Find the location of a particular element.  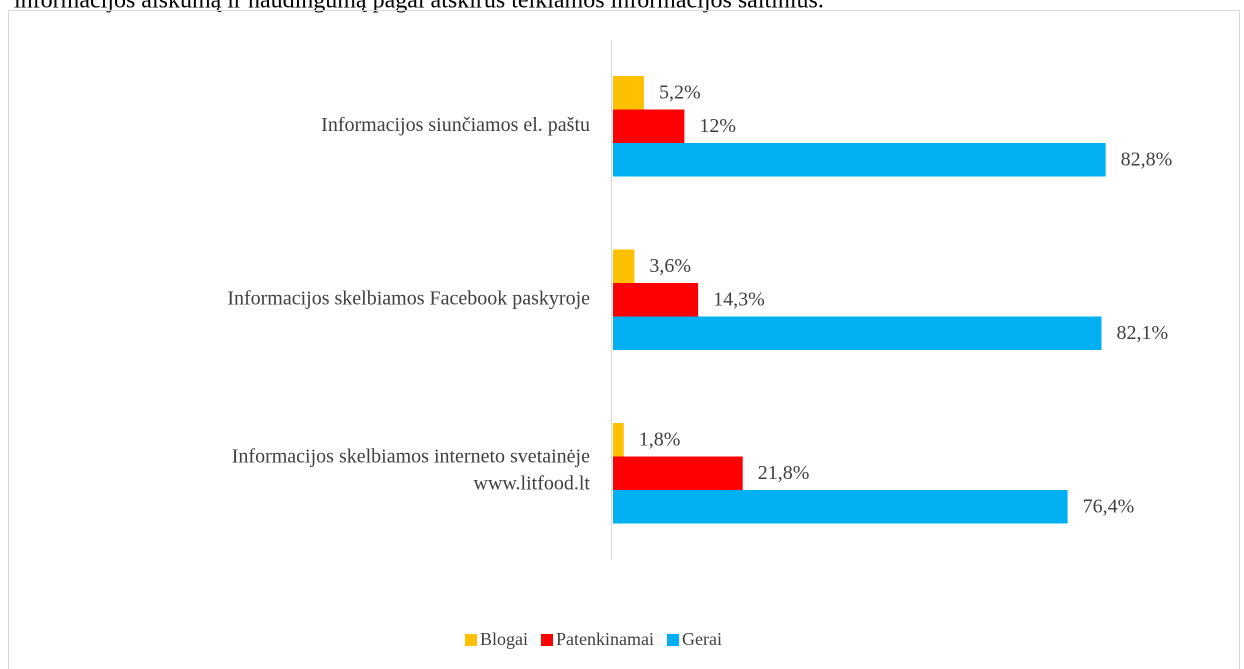

category-label: www.litfood.lt is located at coordinates (532, 483).